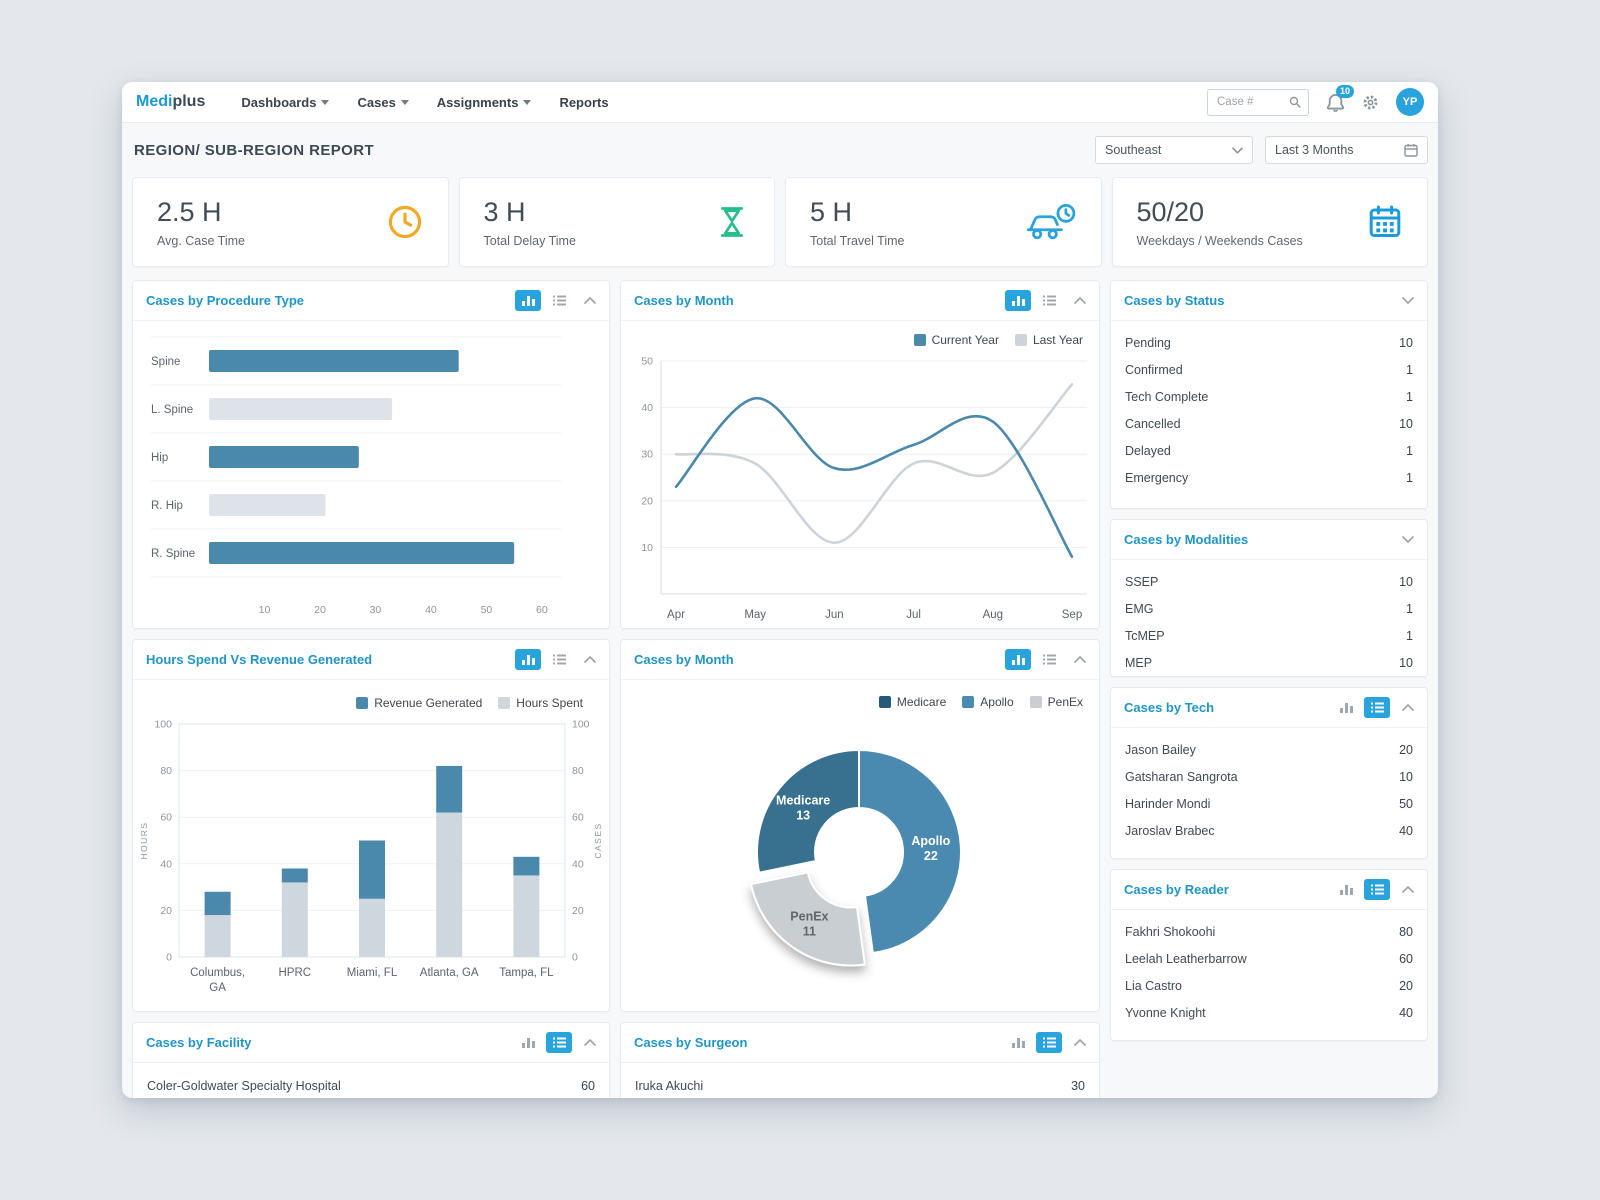 The height and width of the screenshot is (1200, 1600). I want to click on svg-text: Atlanta, GA, so click(449, 973).